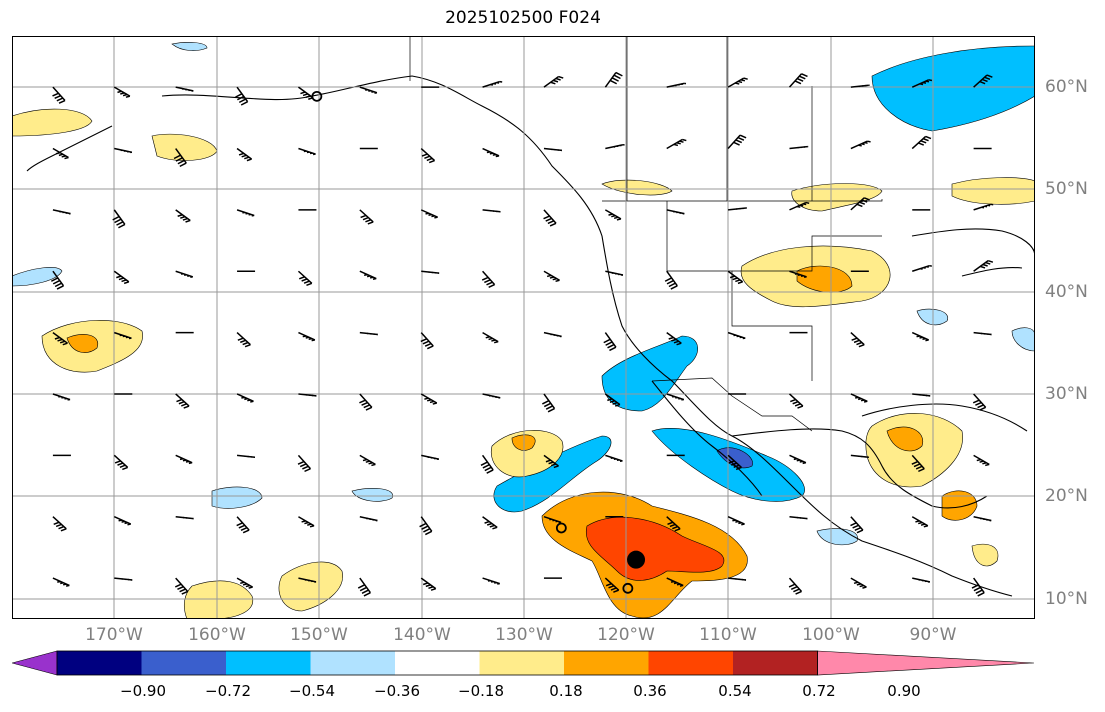 The width and height of the screenshot is (1105, 712). I want to click on positive-anomaly-plains-core, so click(824, 279).